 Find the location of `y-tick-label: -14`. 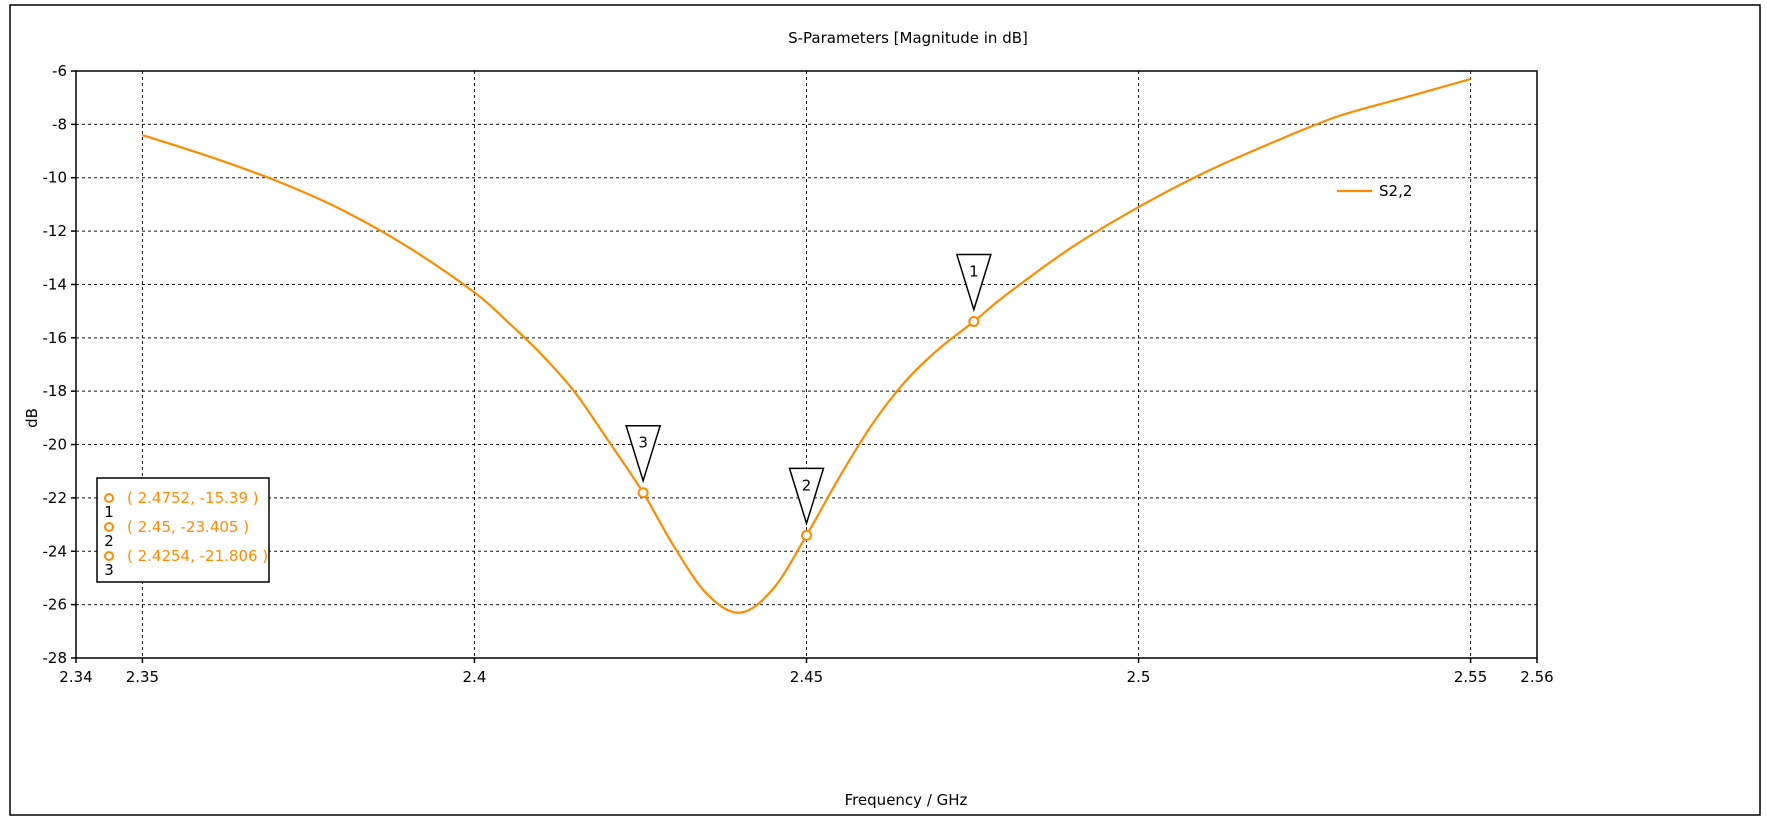

y-tick-label: -14 is located at coordinates (55, 284).